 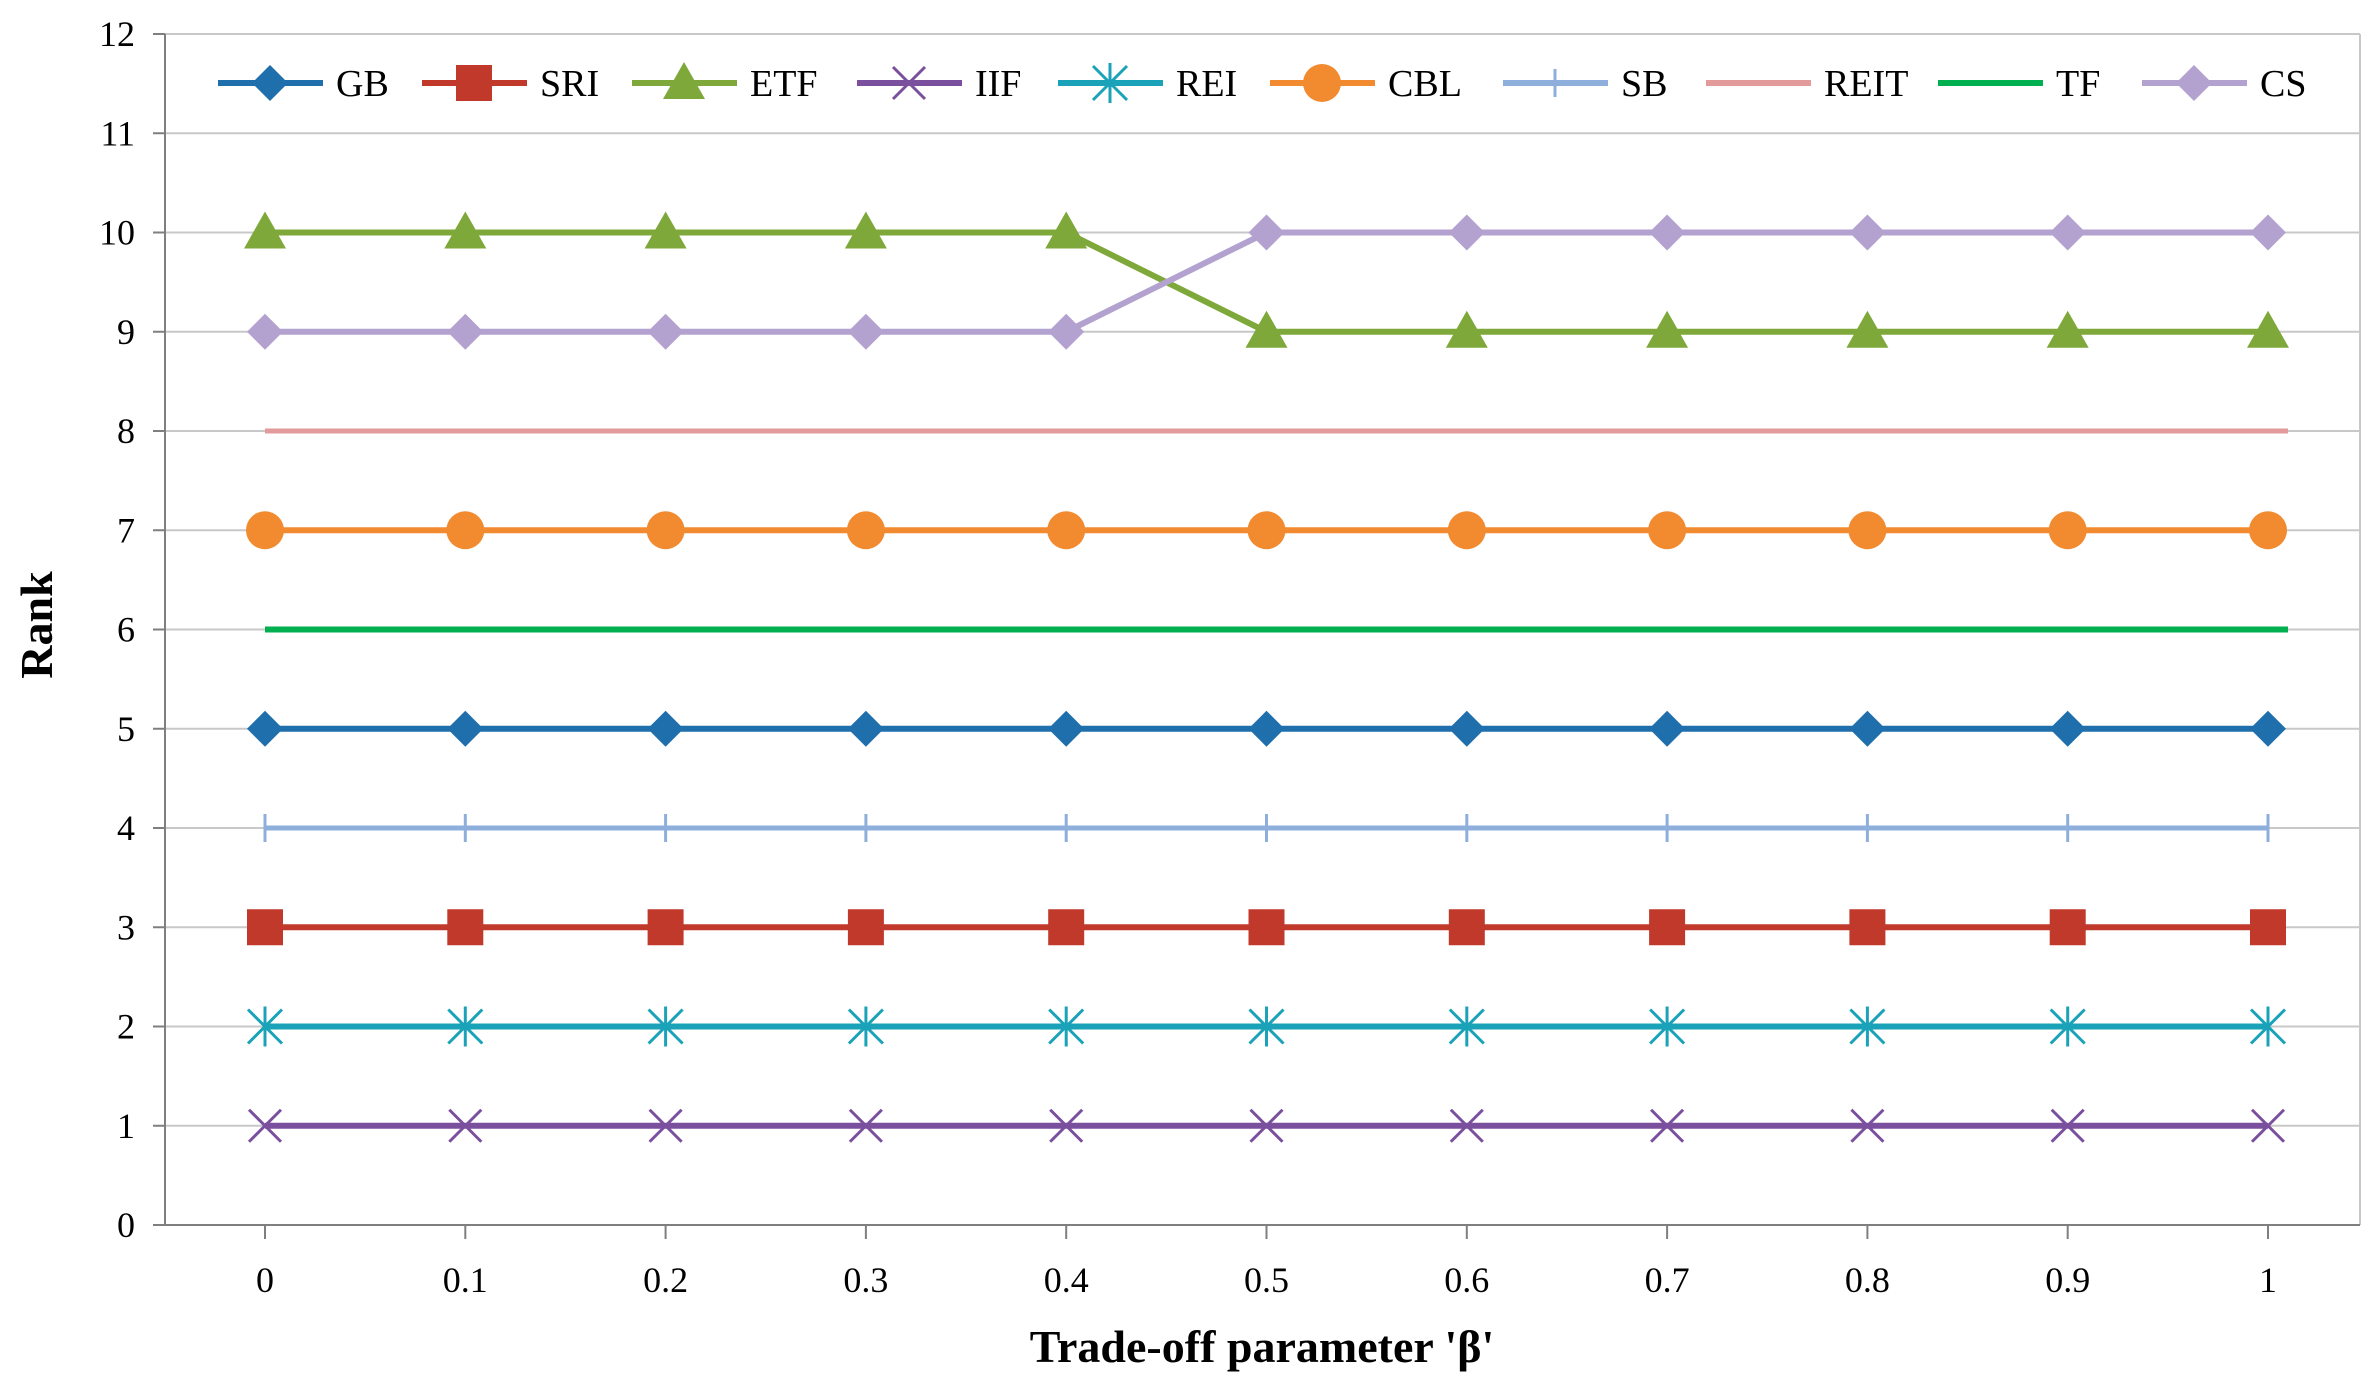 I want to click on x-tick-label: 0.9, so click(x=2067, y=1280).